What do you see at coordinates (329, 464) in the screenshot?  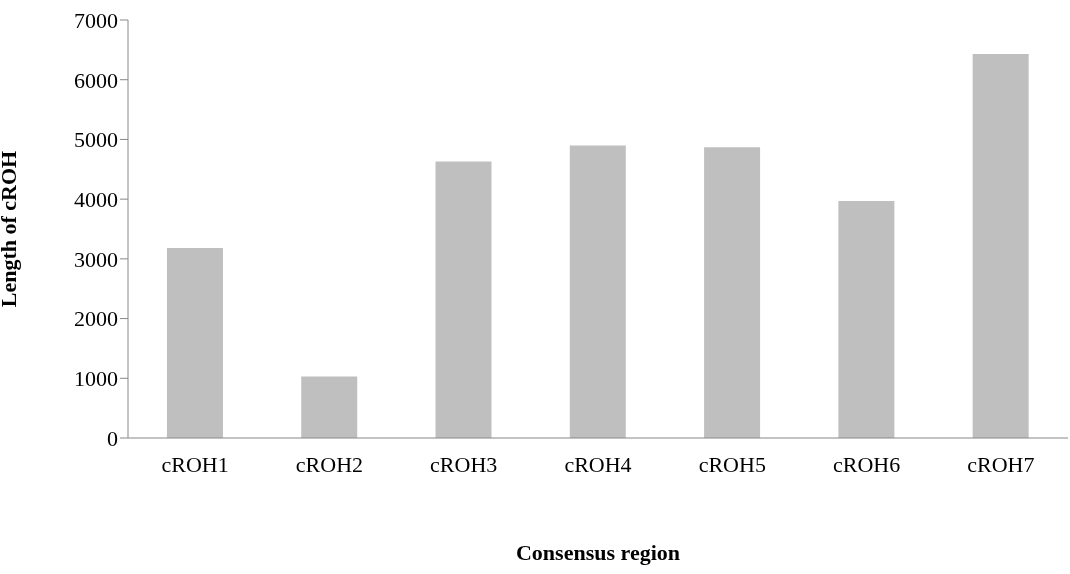 I see `x-tick-label: cROH2` at bounding box center [329, 464].